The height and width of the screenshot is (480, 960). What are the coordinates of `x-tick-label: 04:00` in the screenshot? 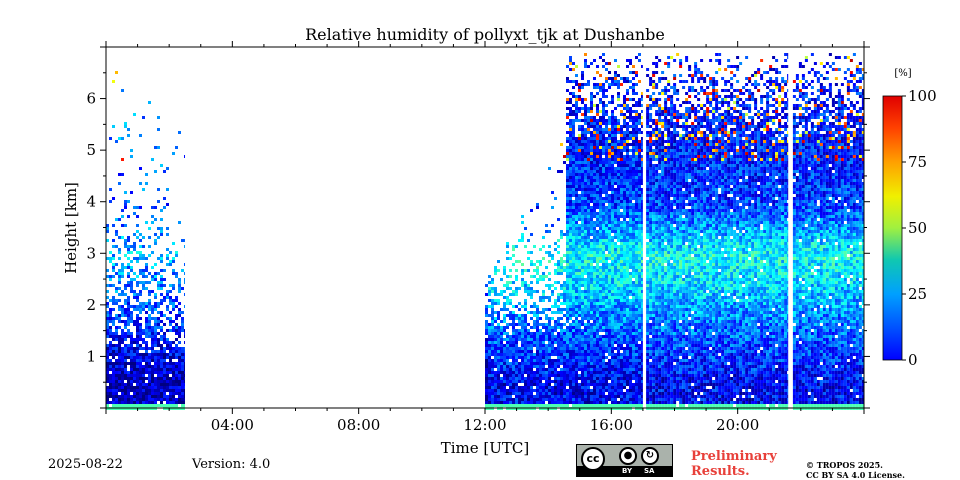 It's located at (232, 425).